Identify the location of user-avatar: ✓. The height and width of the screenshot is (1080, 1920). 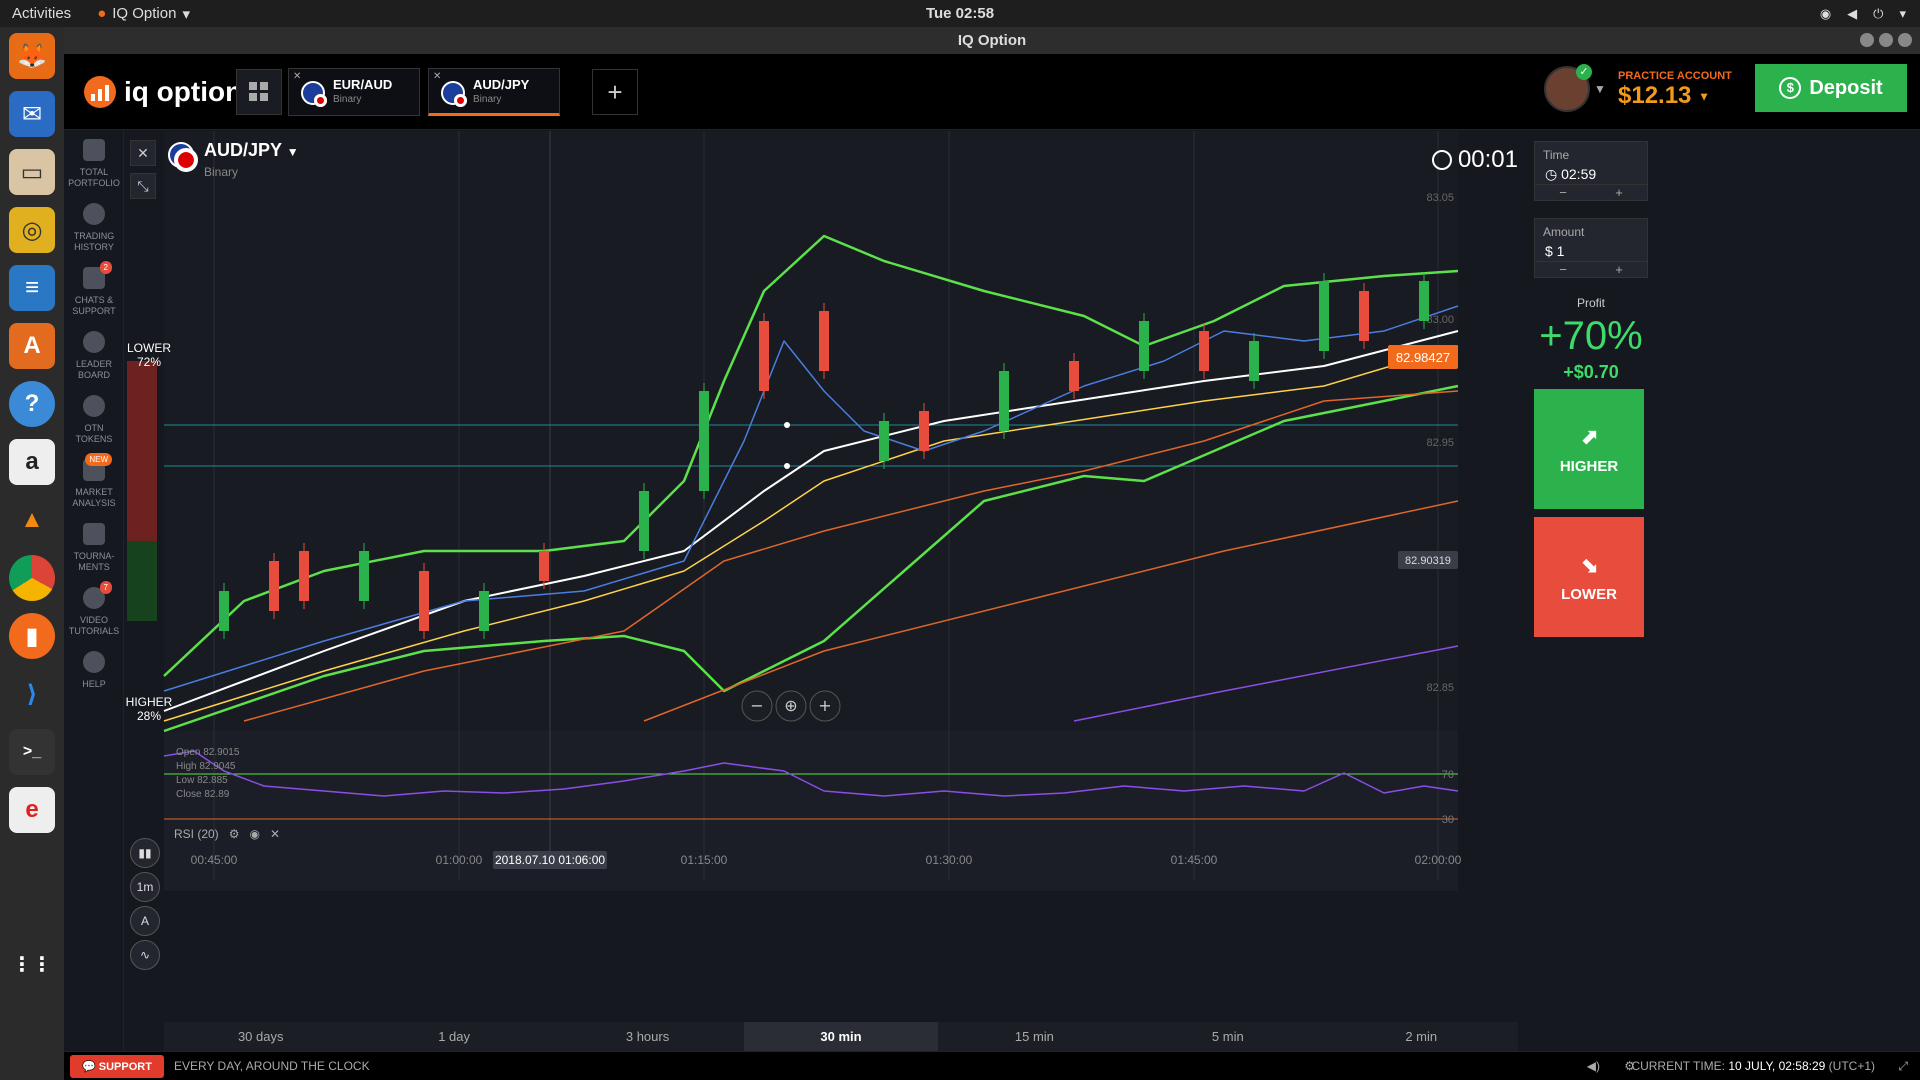
(1568, 88).